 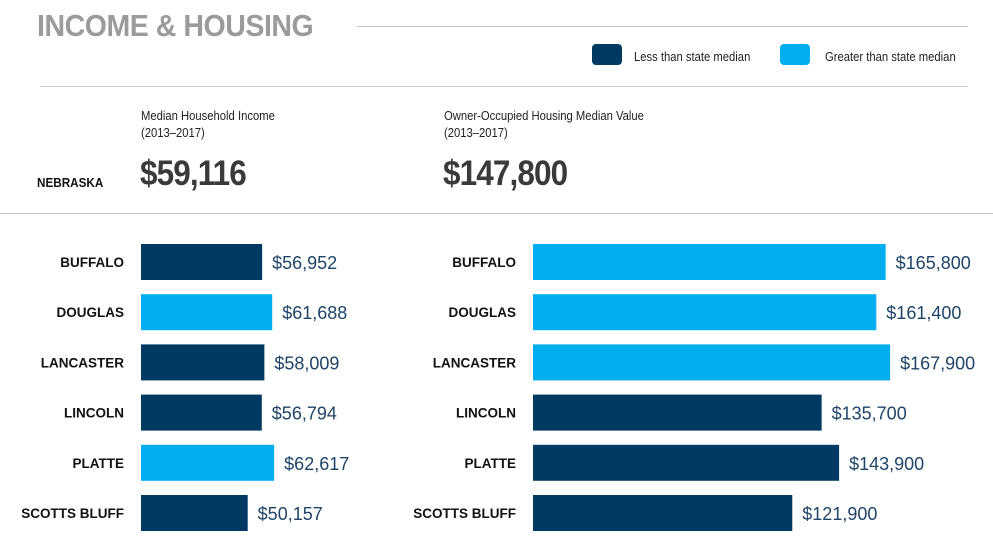 What do you see at coordinates (91, 312) in the screenshot?
I see `income-category-label: DOUGLAS` at bounding box center [91, 312].